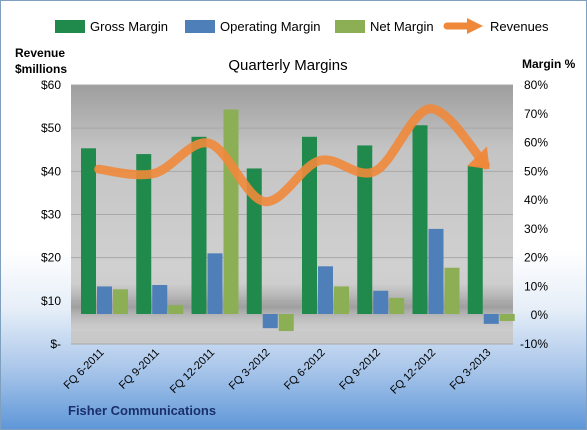 This screenshot has width=587, height=430. Describe the element at coordinates (413, 372) in the screenshot. I see `x-tick-label: FQ 12-2012` at that location.